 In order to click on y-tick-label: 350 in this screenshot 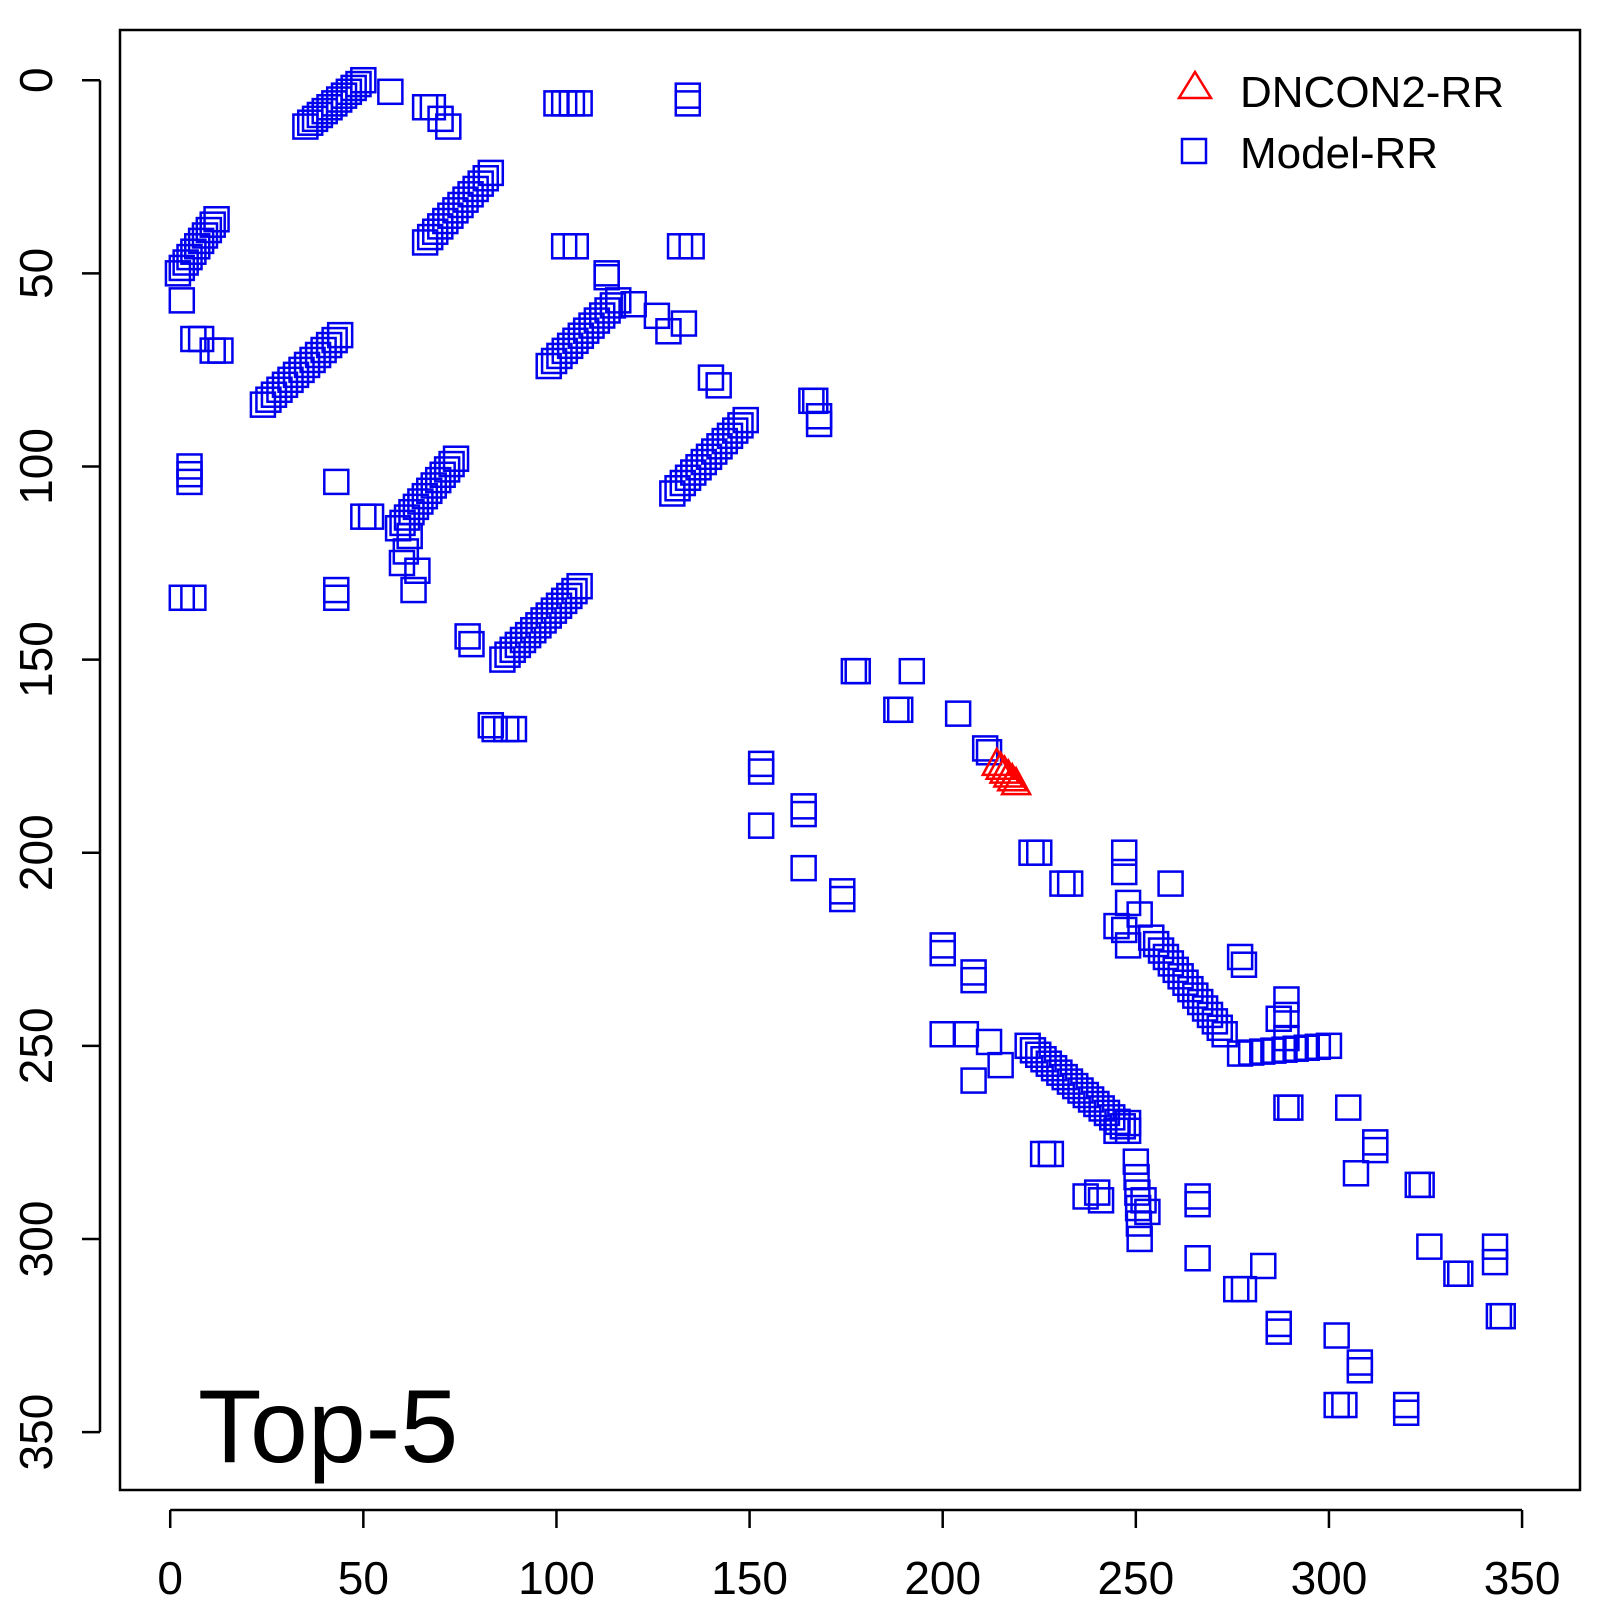, I will do `click(36, 1432)`.